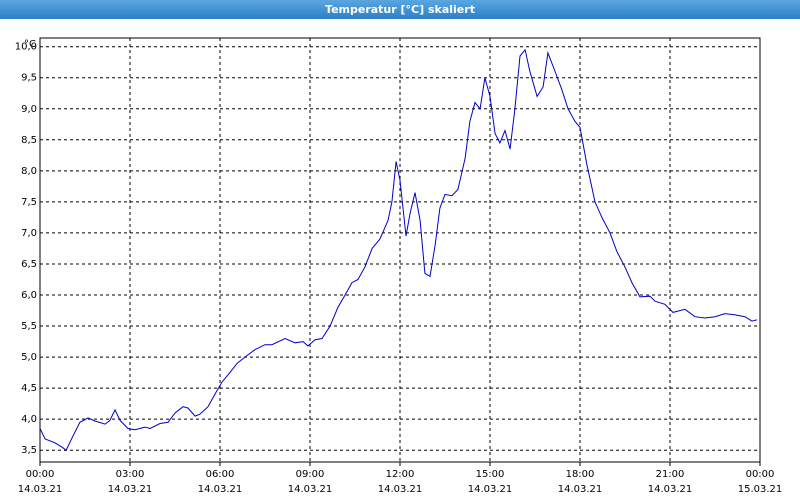 The image size is (800, 500). I want to click on x-tick-label: 21:00, so click(670, 474).